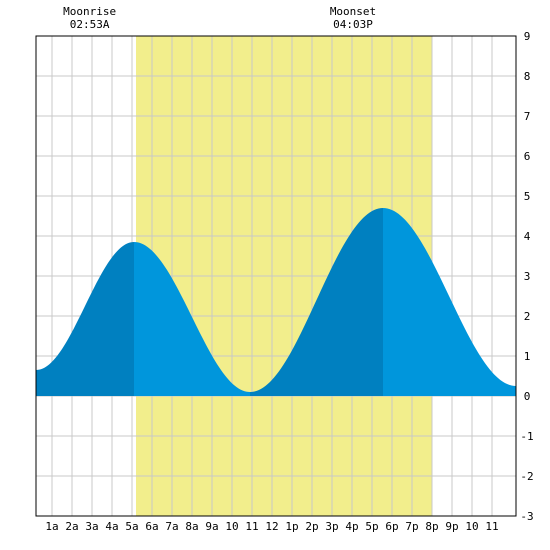 The height and width of the screenshot is (550, 550). What do you see at coordinates (351, 526) in the screenshot?
I see `x-tick-label: 4p` at bounding box center [351, 526].